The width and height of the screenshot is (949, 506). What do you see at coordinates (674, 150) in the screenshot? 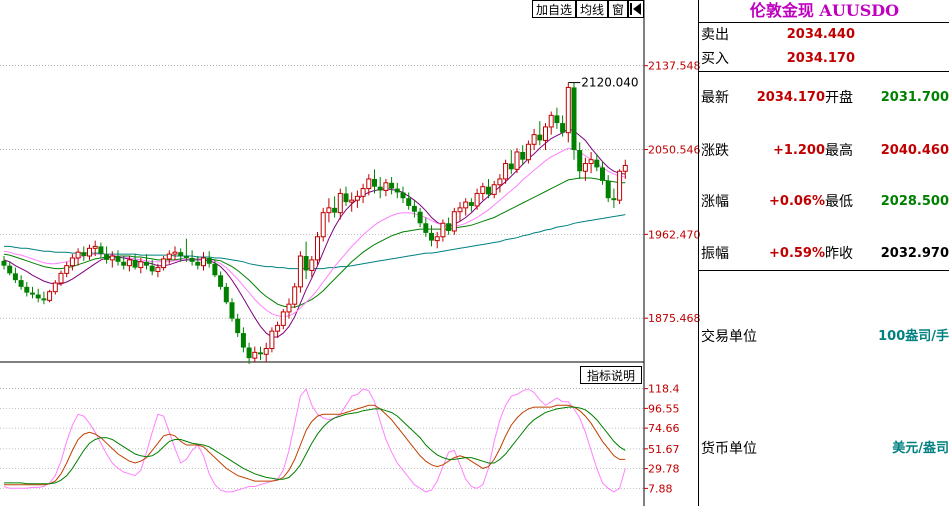
I see `price-tick-label: 2050.546` at bounding box center [674, 150].